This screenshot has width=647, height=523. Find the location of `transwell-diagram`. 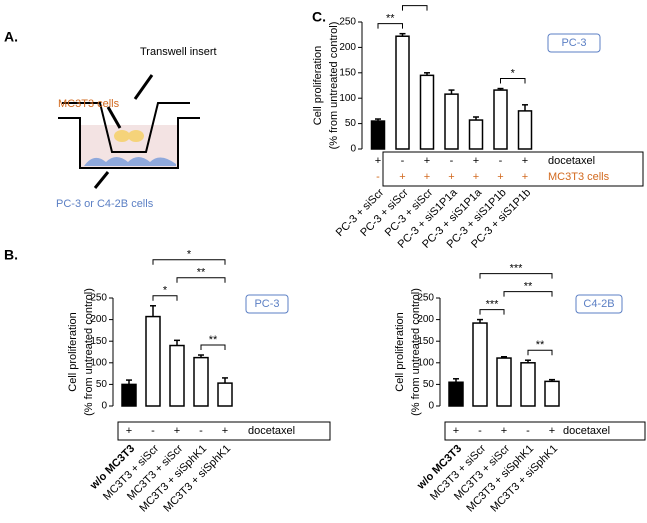

transwell-diagram is located at coordinates (129, 131).